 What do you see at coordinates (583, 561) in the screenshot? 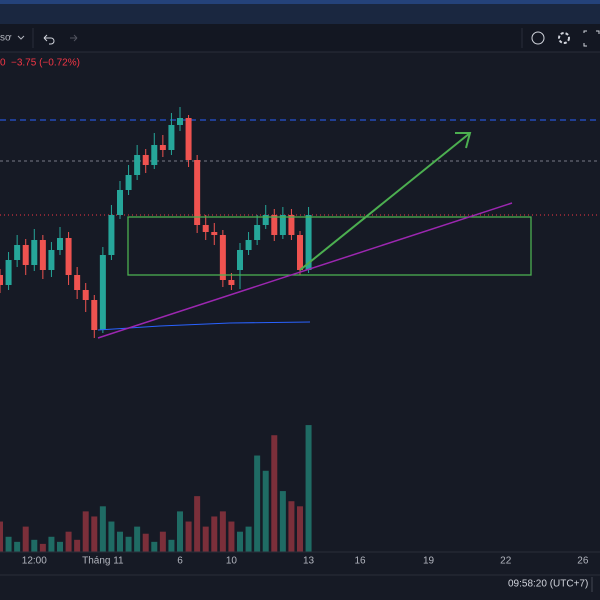
I see `x-tick-label: 26` at bounding box center [583, 561].